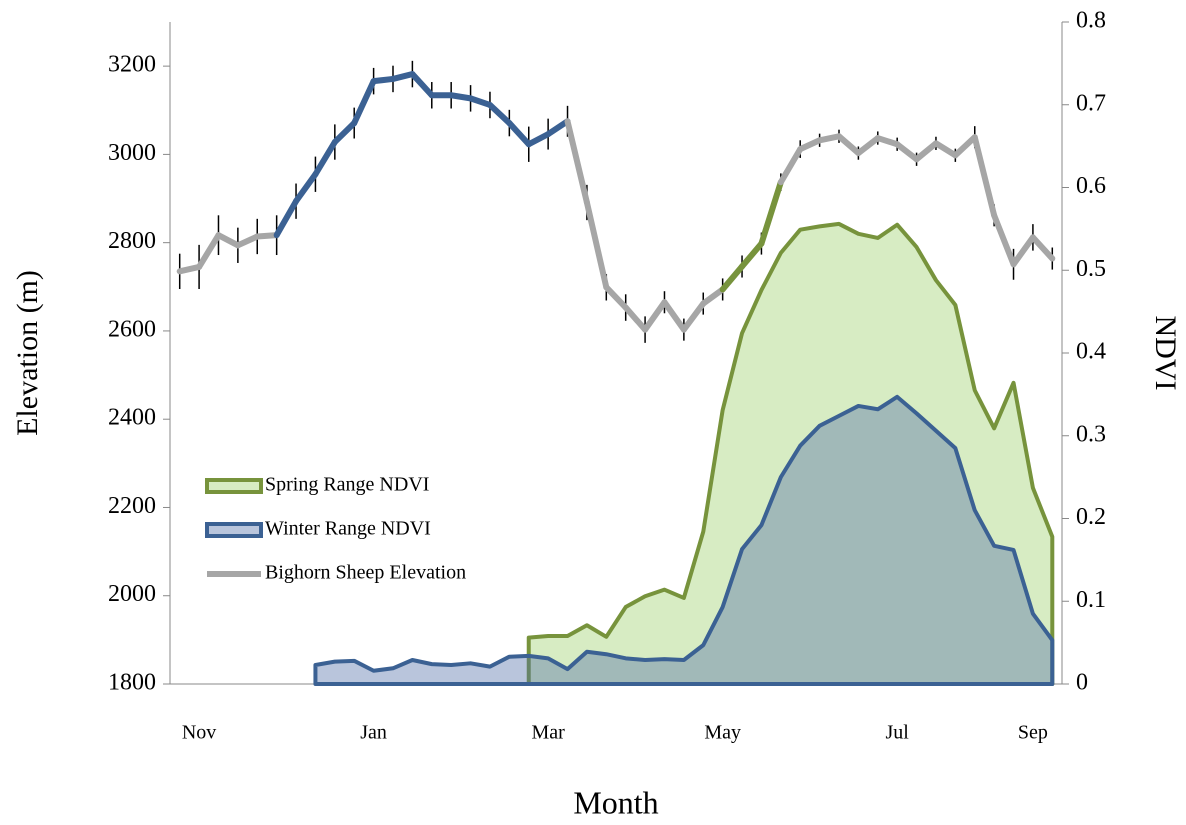 This screenshot has height=825, width=1186. I want to click on y-tick-label: 1800, so click(132, 683).